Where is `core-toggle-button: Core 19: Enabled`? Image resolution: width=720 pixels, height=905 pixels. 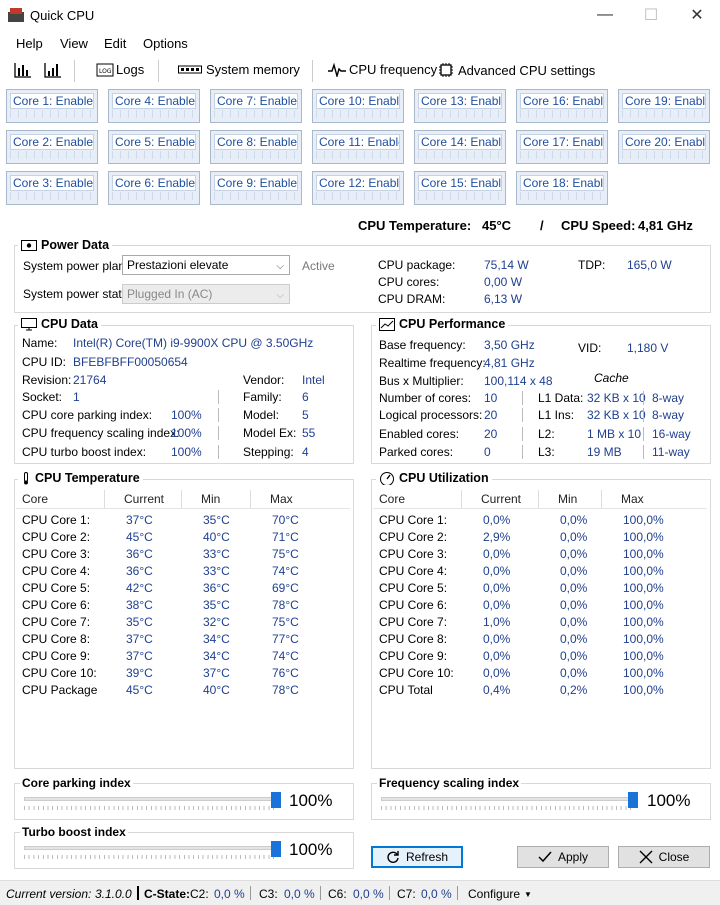 core-toggle-button: Core 19: Enabled is located at coordinates (664, 106).